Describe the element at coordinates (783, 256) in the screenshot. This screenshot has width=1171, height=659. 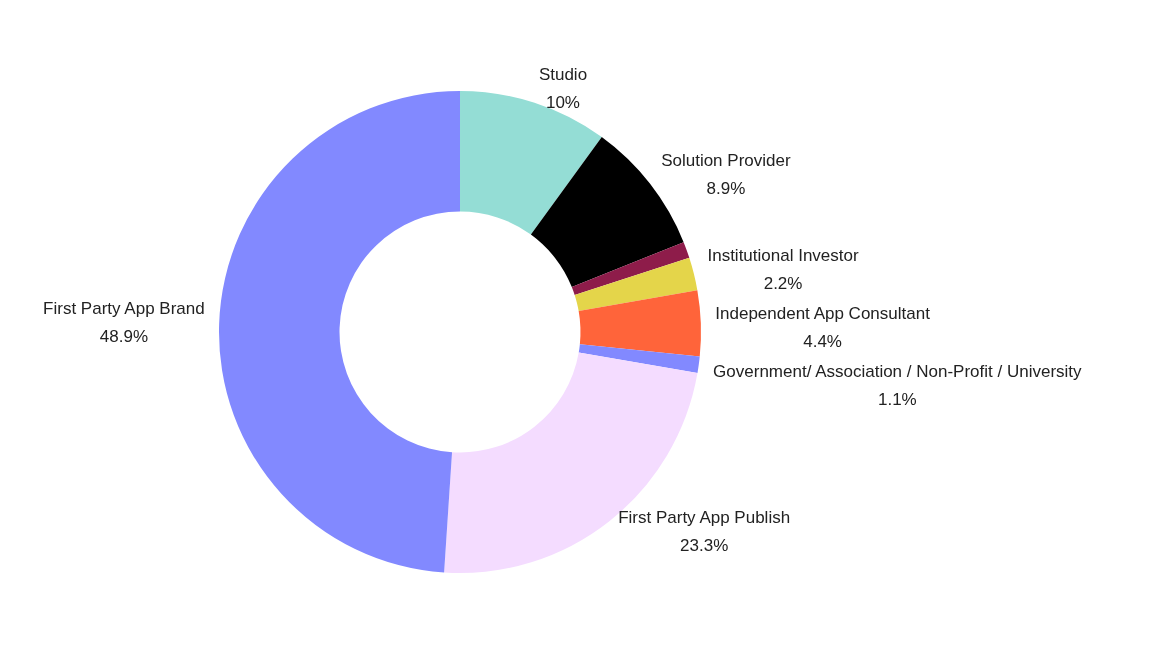
I see `slice-label: Institutional Investor` at that location.